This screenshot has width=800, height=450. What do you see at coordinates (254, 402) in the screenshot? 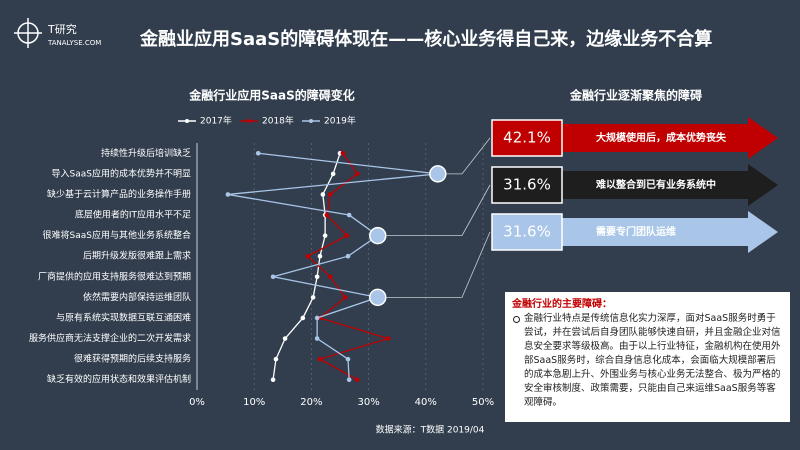
I see `x-tick-label: 10%` at bounding box center [254, 402].